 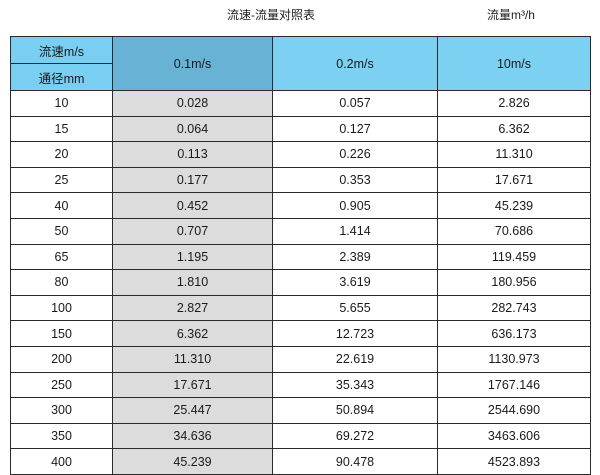 What do you see at coordinates (61, 129) in the screenshot?
I see `cell-diameter: 15` at bounding box center [61, 129].